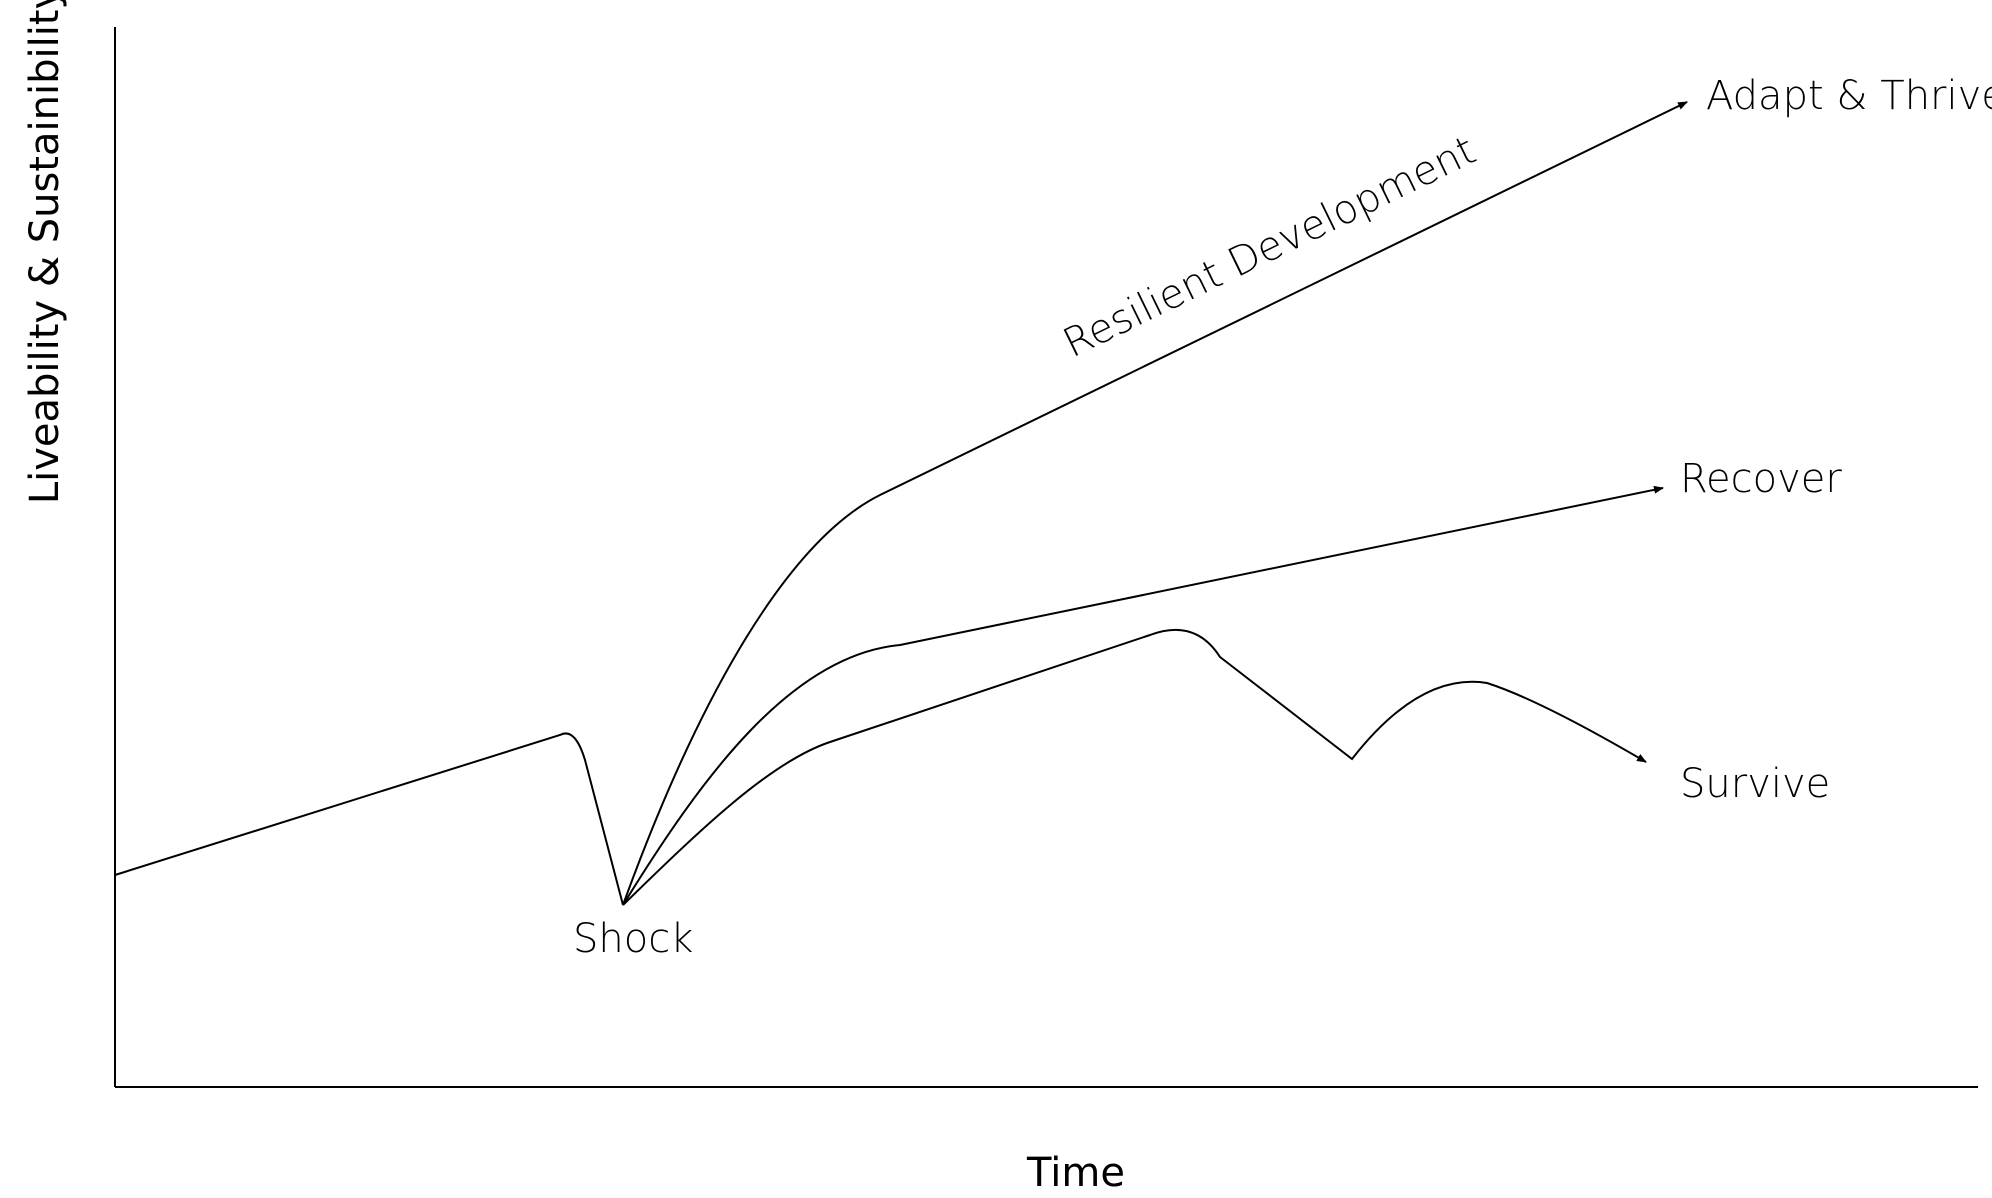  Describe the element at coordinates (1755, 784) in the screenshot. I see `survive-label: Survive` at that location.